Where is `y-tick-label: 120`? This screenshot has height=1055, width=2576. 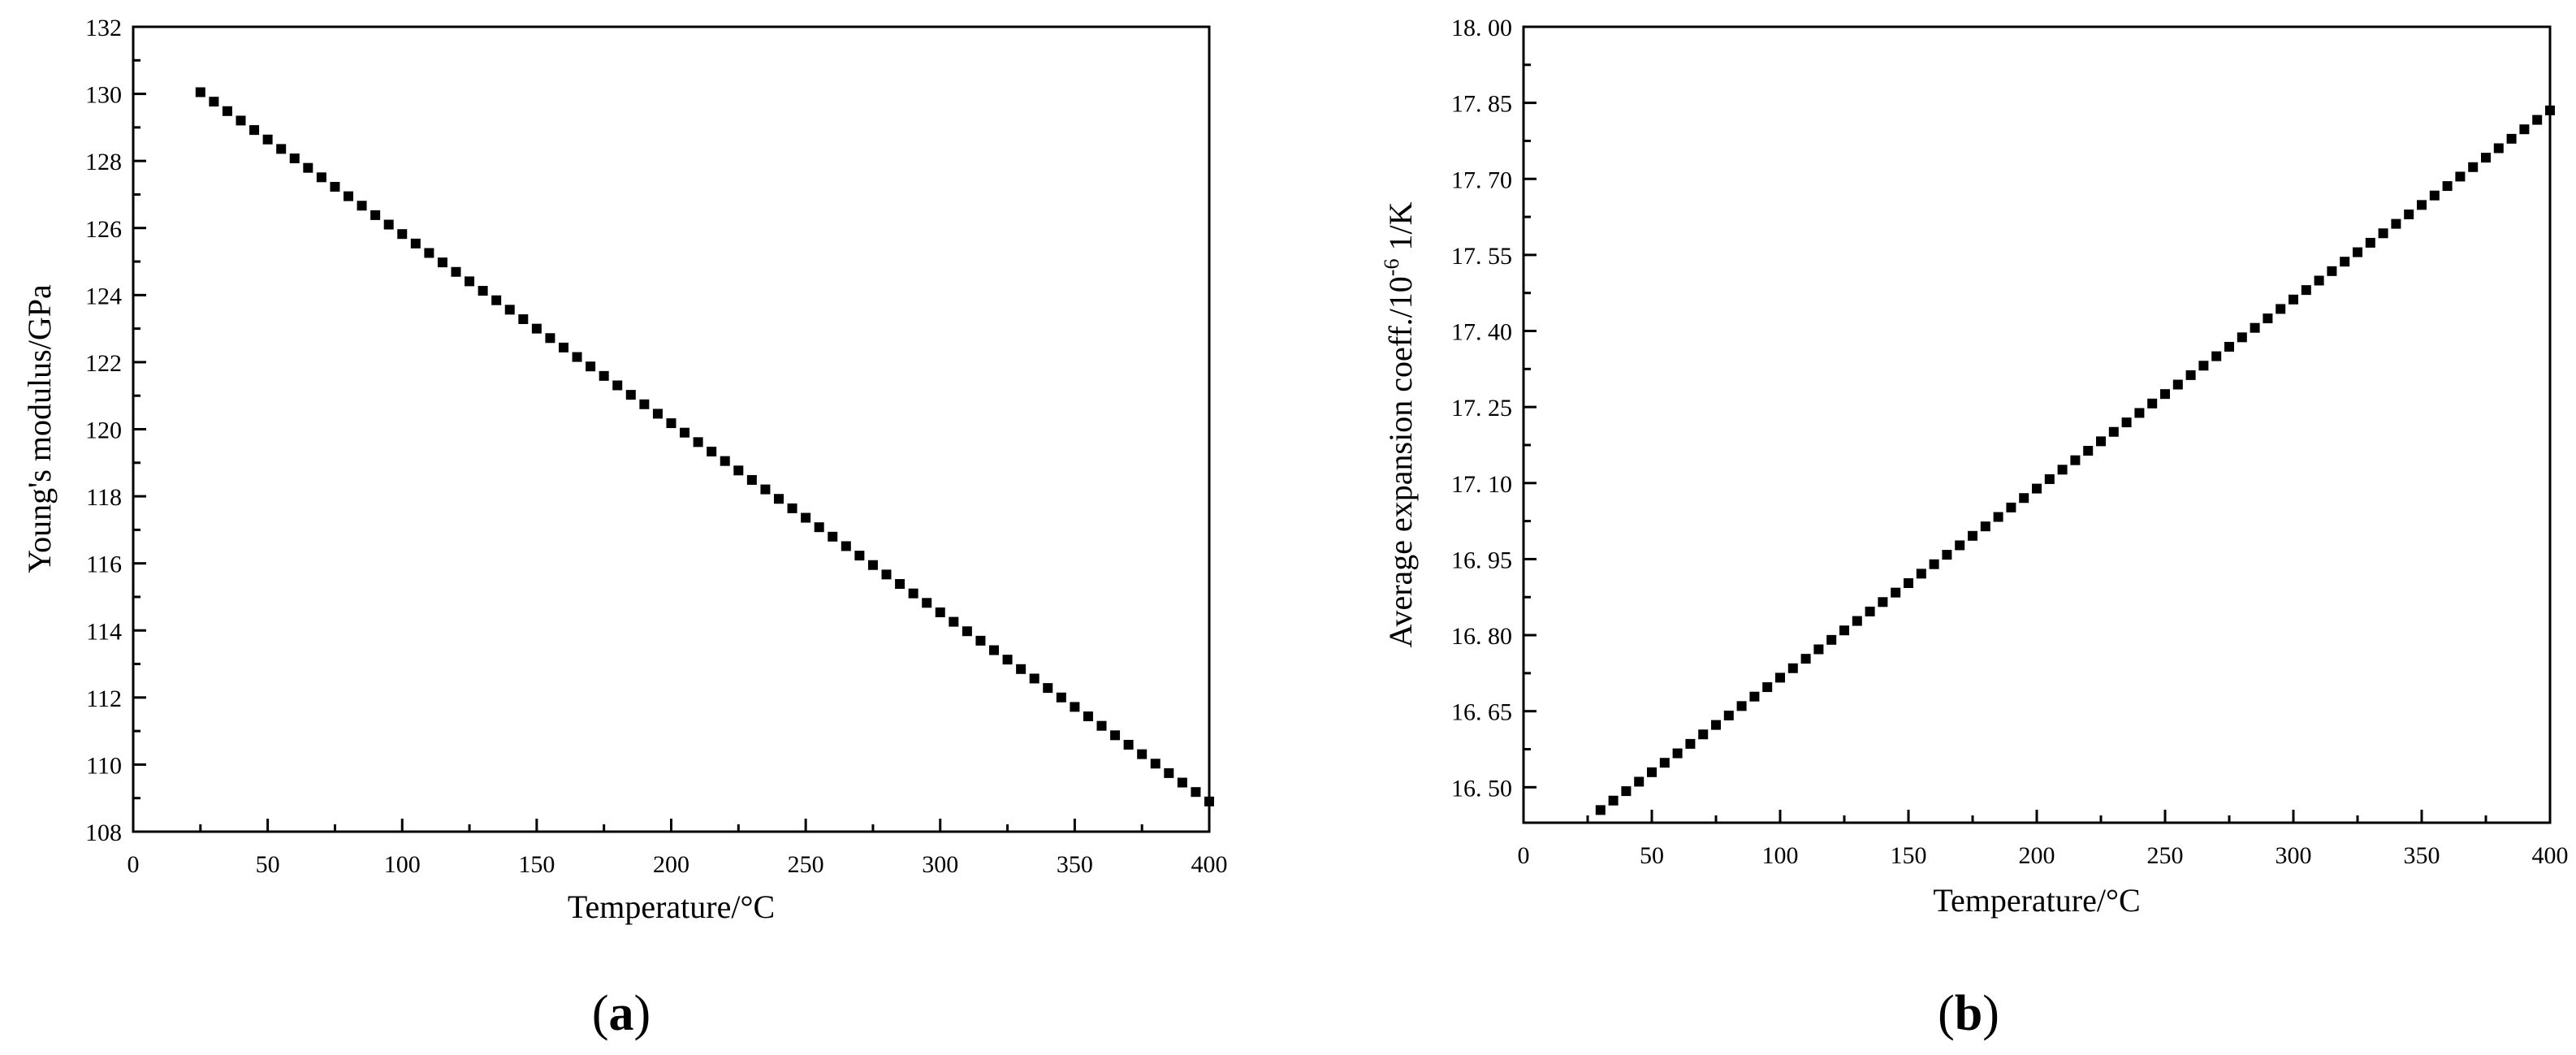
y-tick-label: 120 is located at coordinates (104, 430).